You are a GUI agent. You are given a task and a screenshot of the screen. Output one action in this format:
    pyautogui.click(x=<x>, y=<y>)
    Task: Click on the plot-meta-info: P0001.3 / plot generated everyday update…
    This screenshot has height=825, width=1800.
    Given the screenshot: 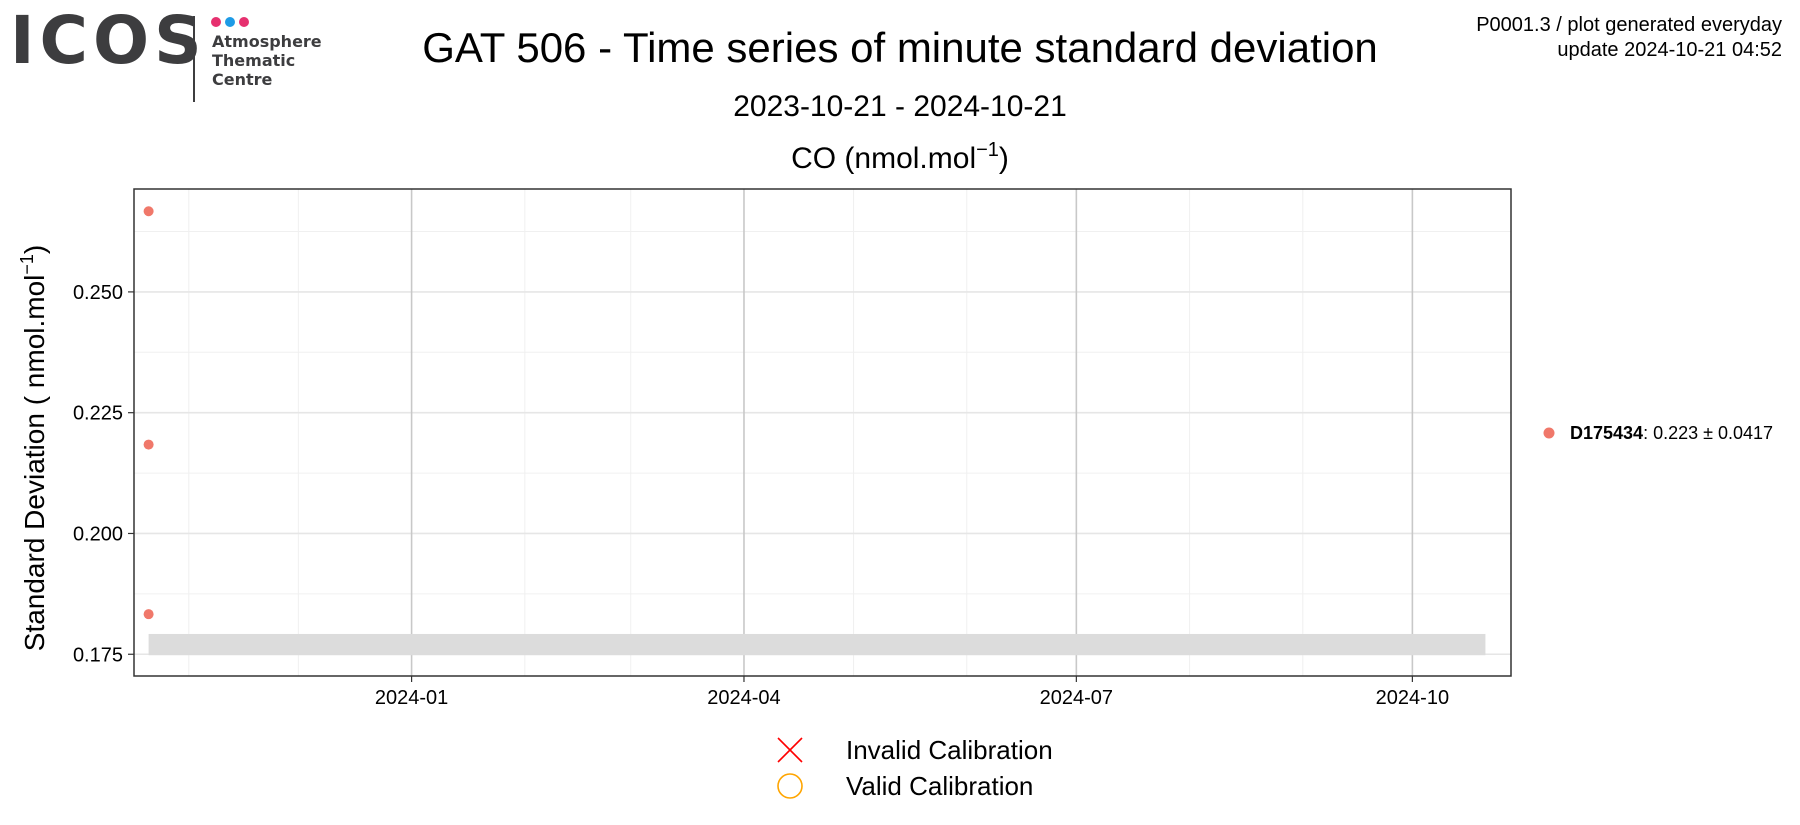 What is the action you would take?
    pyautogui.click(x=1629, y=38)
    